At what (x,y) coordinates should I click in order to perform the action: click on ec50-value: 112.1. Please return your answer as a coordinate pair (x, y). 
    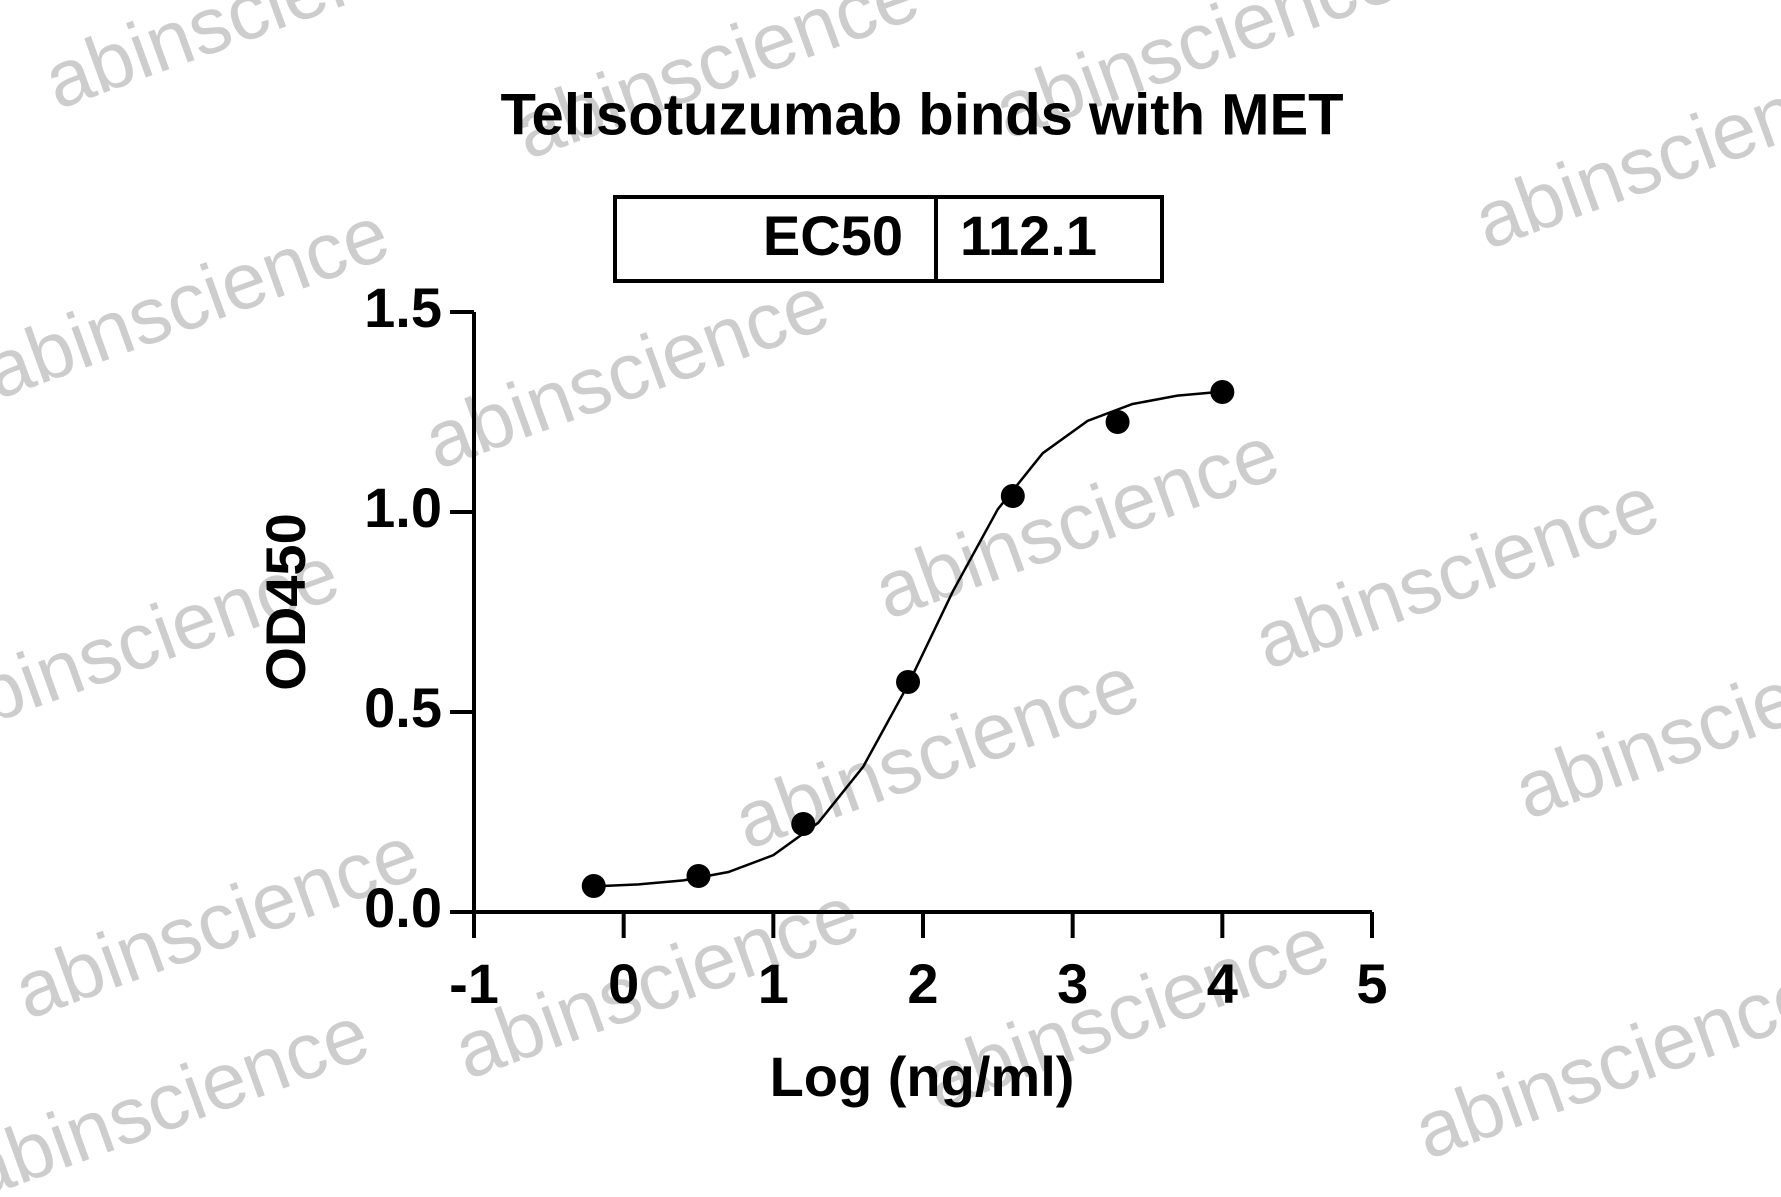
    Looking at the image, I should click on (1028, 235).